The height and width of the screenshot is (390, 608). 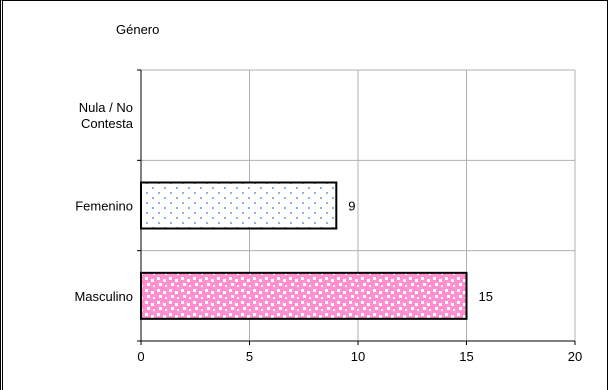 What do you see at coordinates (138, 29) in the screenshot?
I see `chart-title: Género` at bounding box center [138, 29].